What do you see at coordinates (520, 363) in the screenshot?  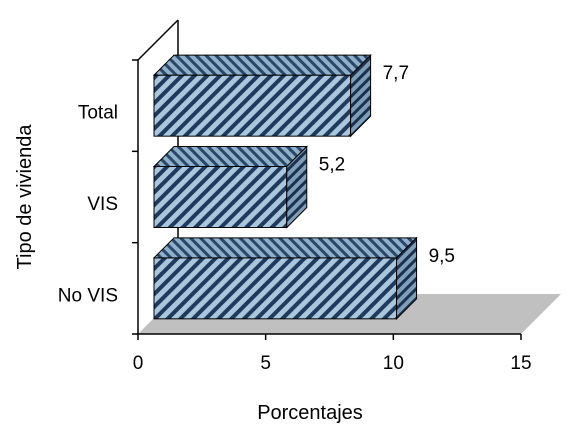 I see `x-tick-label: 15` at bounding box center [520, 363].